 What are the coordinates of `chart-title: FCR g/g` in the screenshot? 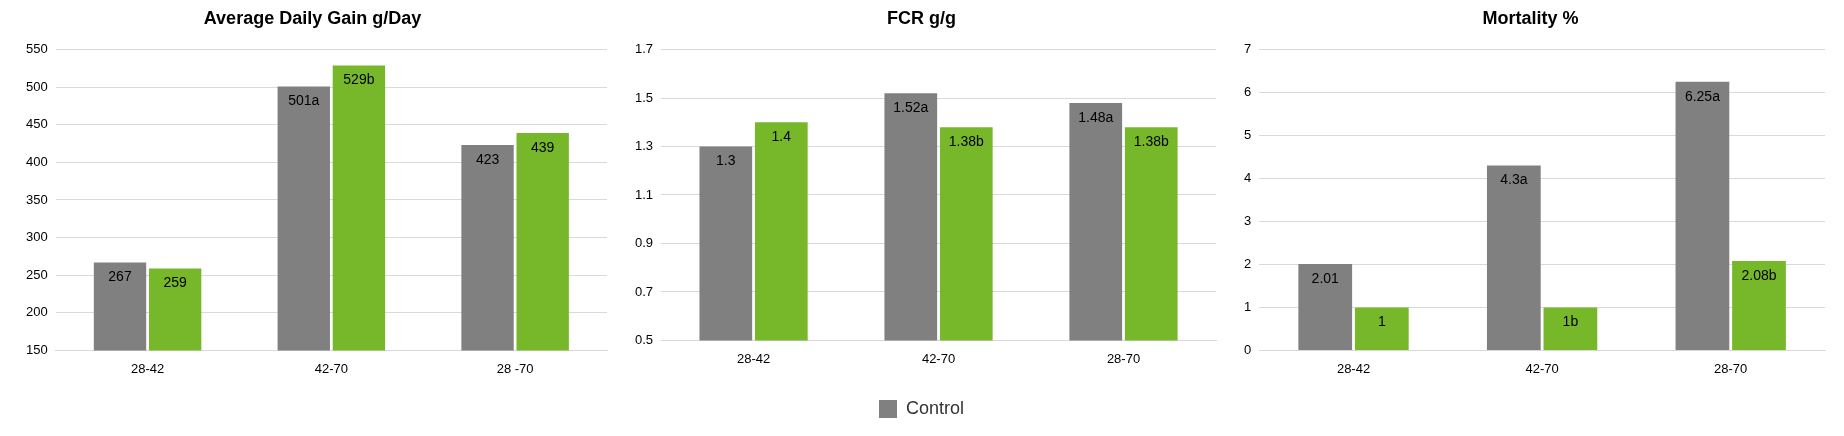 It's located at (921, 17).